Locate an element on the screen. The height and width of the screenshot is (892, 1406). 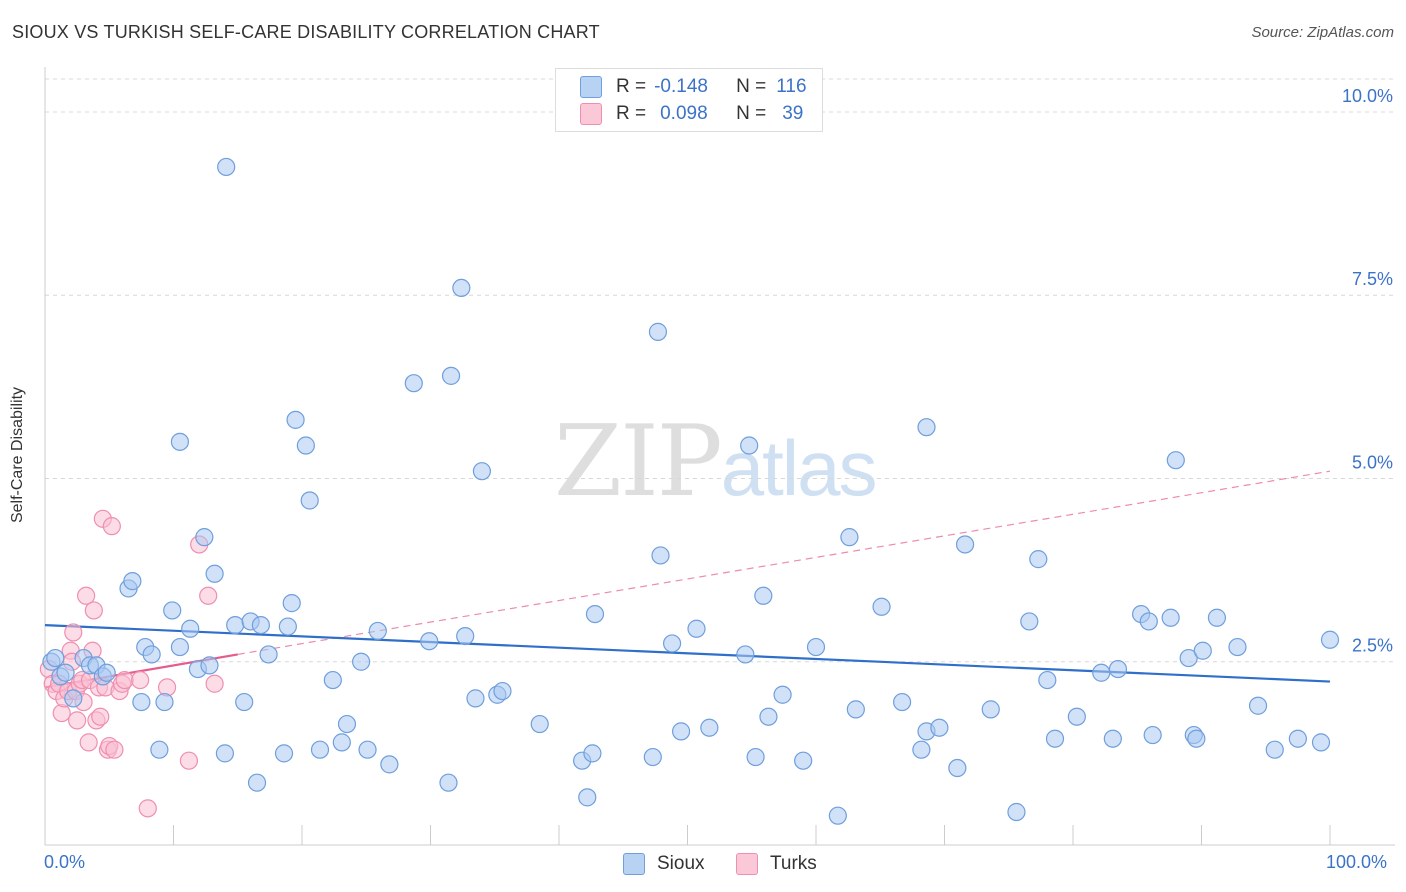
bottom-legend-turks: Turks is located at coordinates (776, 864).